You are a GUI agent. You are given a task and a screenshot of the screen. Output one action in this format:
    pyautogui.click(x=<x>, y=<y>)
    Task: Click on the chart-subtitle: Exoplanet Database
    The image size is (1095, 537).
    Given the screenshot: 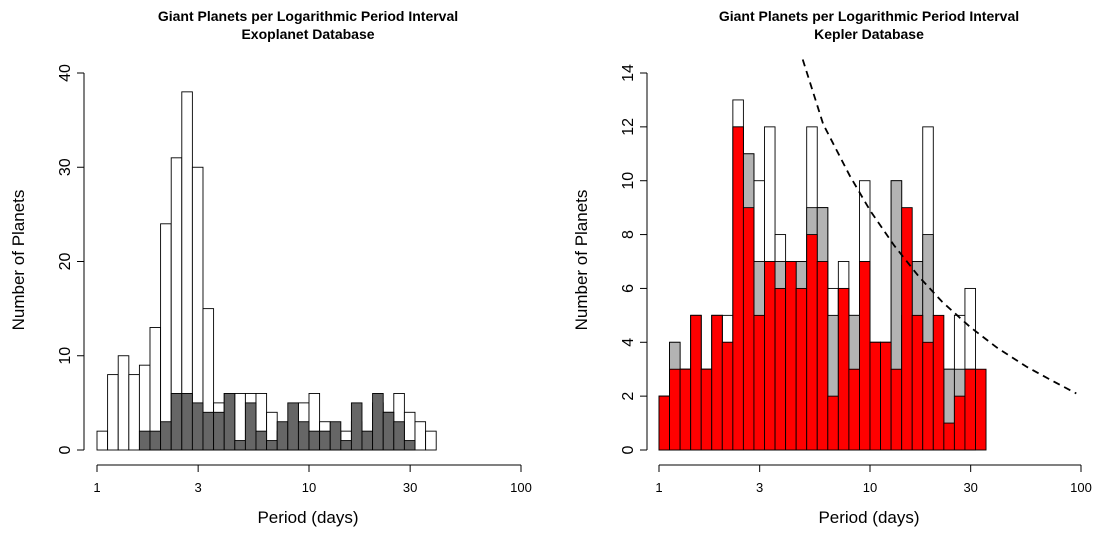 What is the action you would take?
    pyautogui.click(x=307, y=34)
    